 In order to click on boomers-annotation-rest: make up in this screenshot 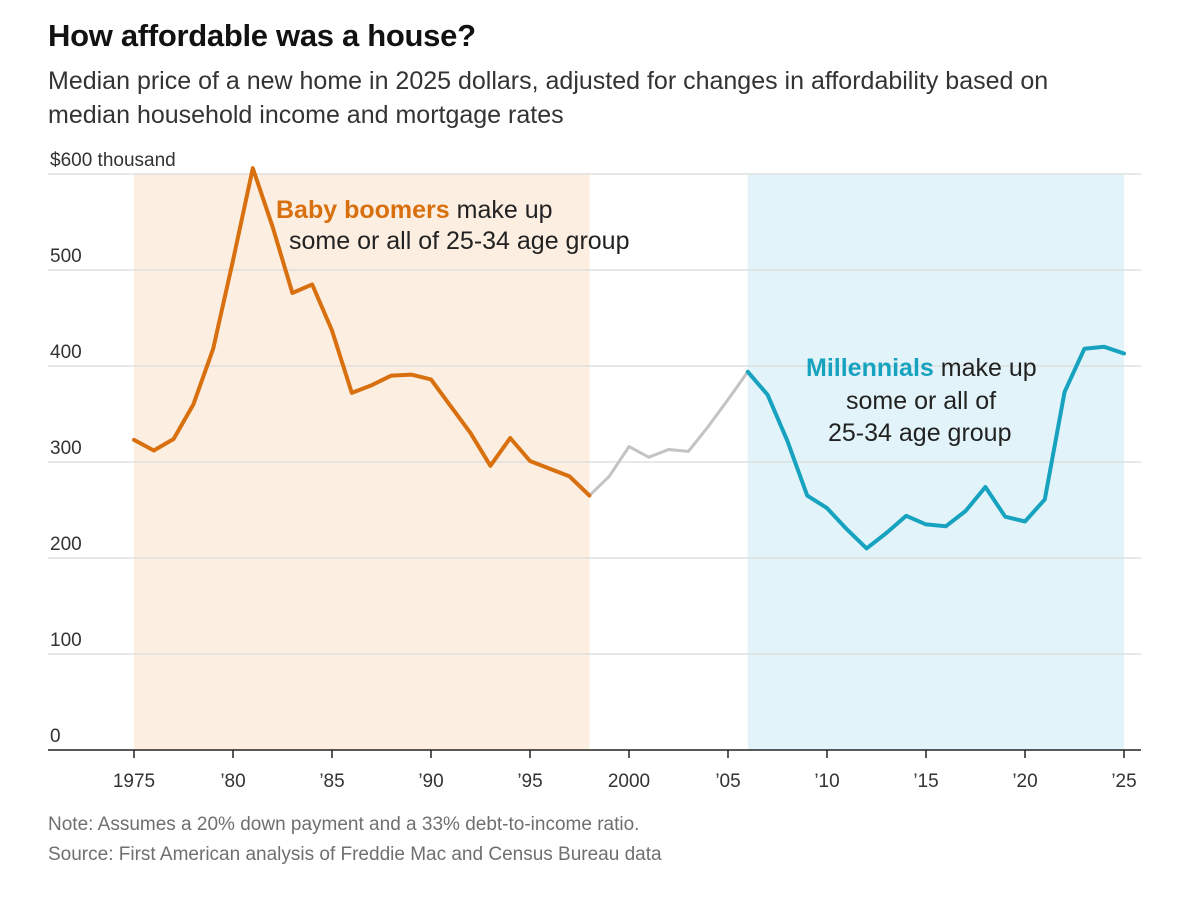, I will do `click(501, 210)`.